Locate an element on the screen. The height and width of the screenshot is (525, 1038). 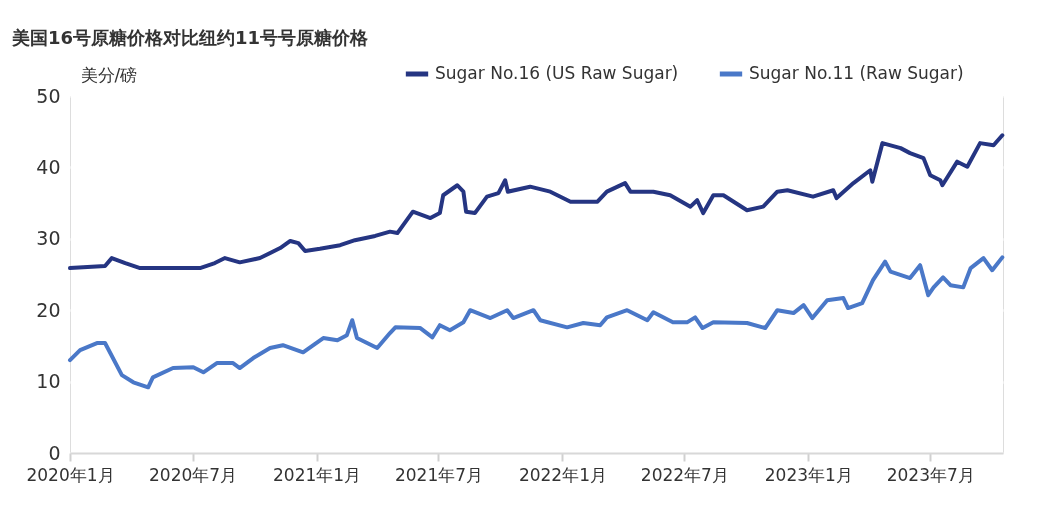
x-tick-label: 2023年7月 is located at coordinates (930, 474).